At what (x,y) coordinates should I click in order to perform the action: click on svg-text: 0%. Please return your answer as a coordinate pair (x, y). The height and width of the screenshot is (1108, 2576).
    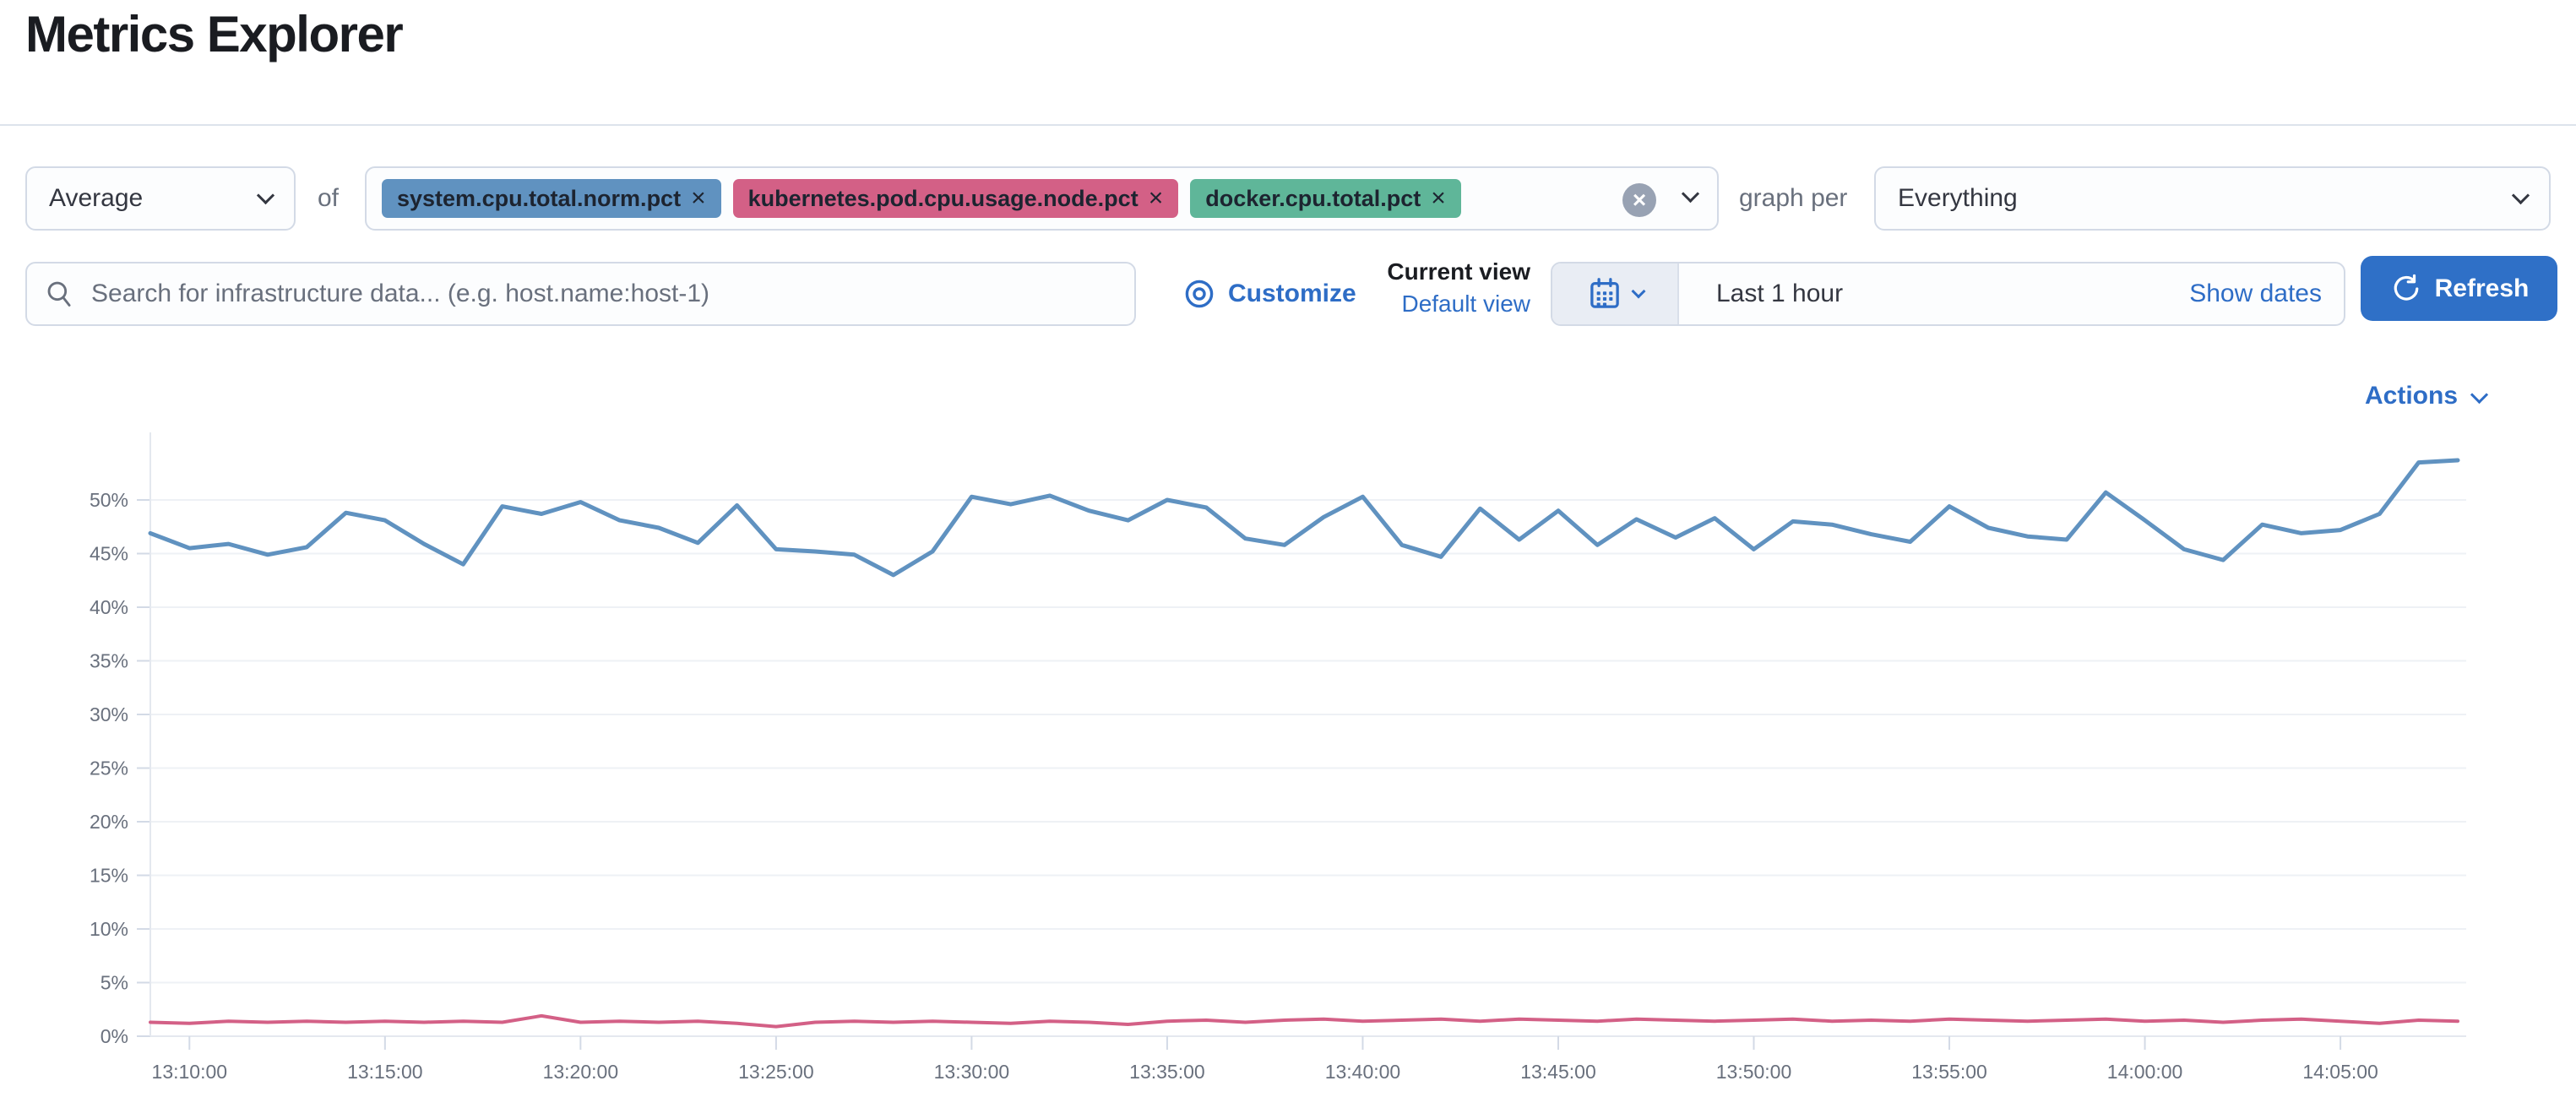
    Looking at the image, I should click on (114, 1036).